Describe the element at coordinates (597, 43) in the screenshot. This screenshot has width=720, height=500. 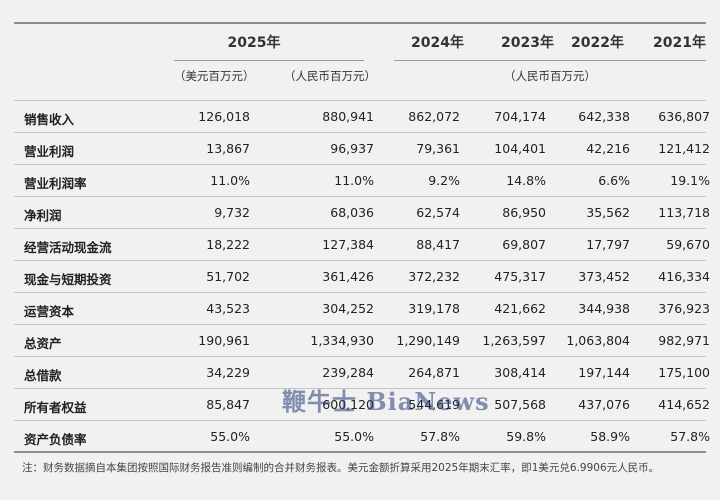
I see `year-2022: 2022年` at that location.